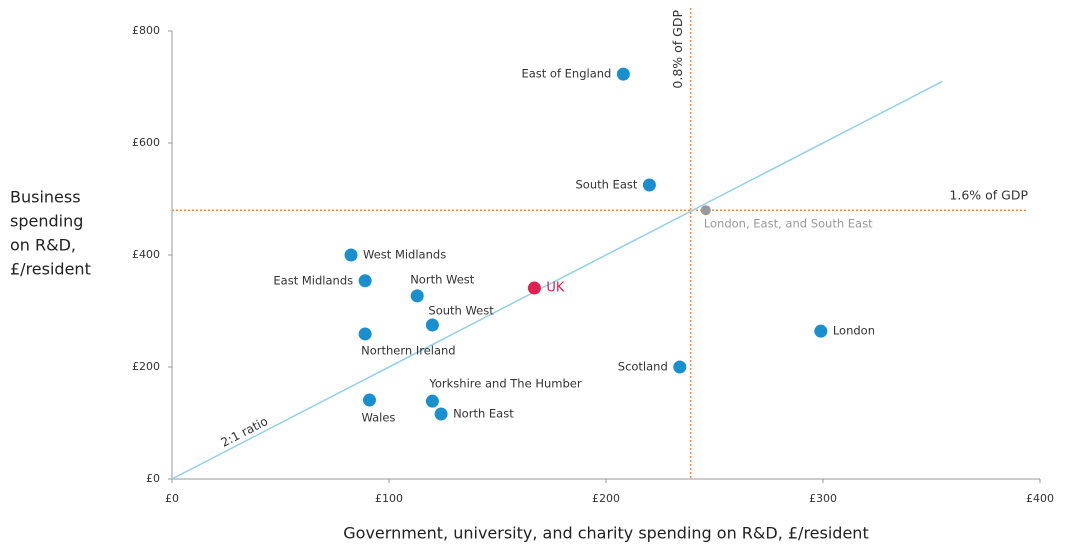  Describe the element at coordinates (823, 498) in the screenshot. I see `x-tick-label: £300` at that location.